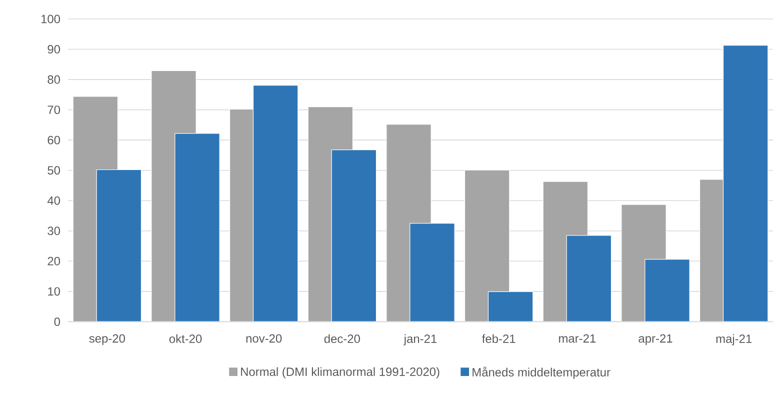  I want to click on x-tick-label: nov-20, so click(264, 338).